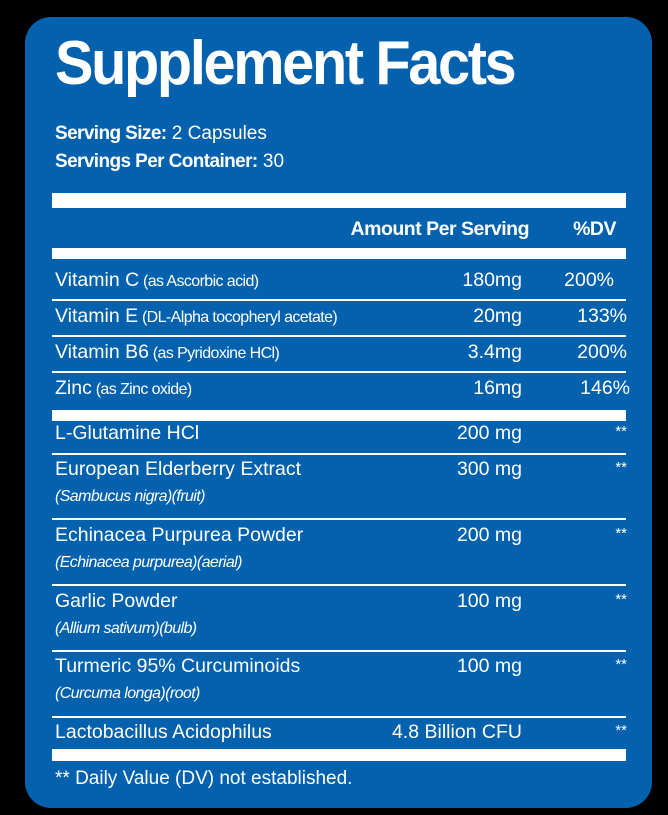 This screenshot has height=815, width=668. I want to click on servings-per-container-value: 30, so click(271, 161).